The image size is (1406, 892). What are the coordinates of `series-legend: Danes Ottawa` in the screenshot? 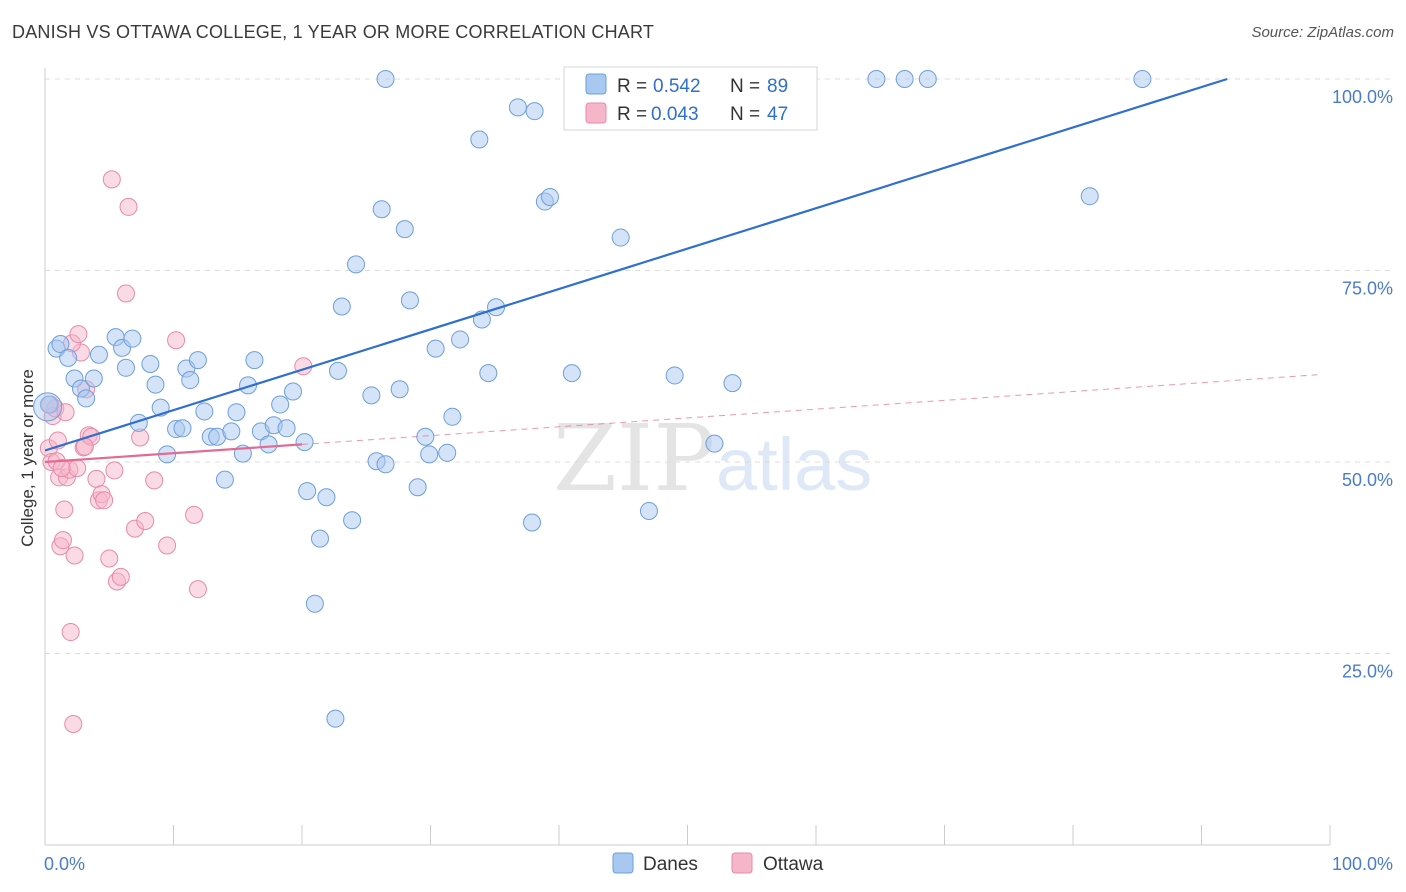 It's located at (718, 863).